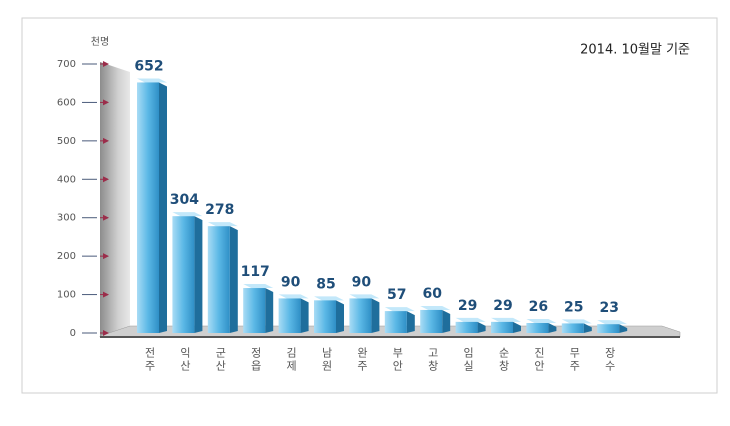  Describe the element at coordinates (149, 360) in the screenshot. I see `x-tick-label: 전주` at that location.